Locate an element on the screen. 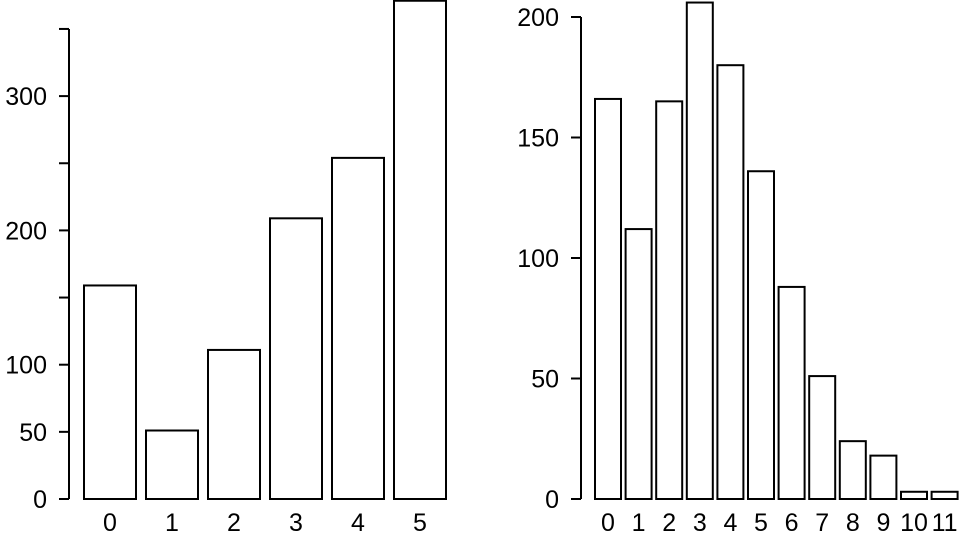 The image size is (961, 540). x-tick-label: 11 is located at coordinates (945, 523).